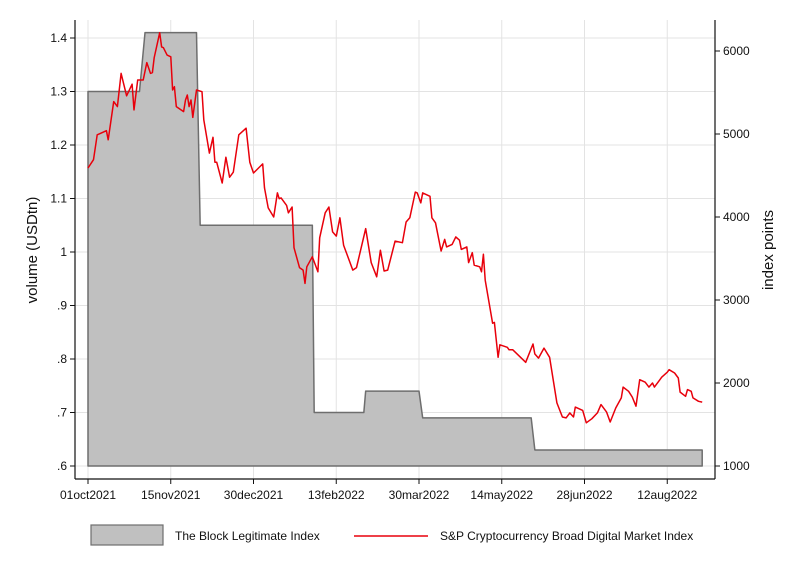 The image size is (800, 582). Describe the element at coordinates (419, 495) in the screenshot. I see `x-tick-label: 30mar2022` at that location.